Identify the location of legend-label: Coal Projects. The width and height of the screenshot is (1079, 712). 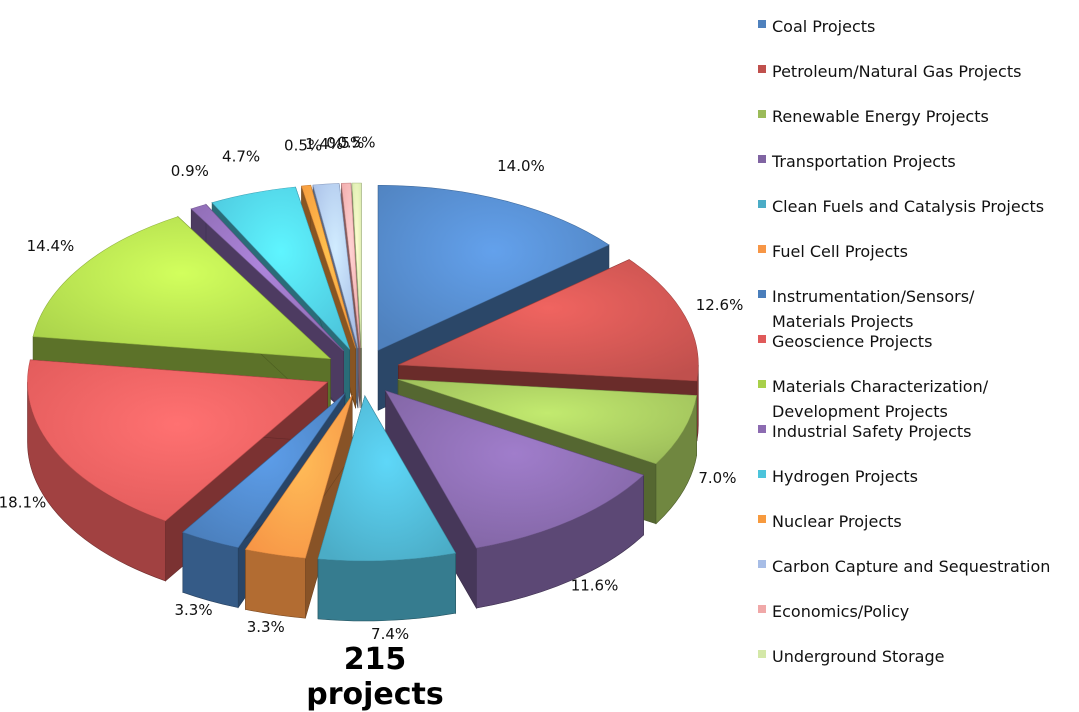
(824, 26).